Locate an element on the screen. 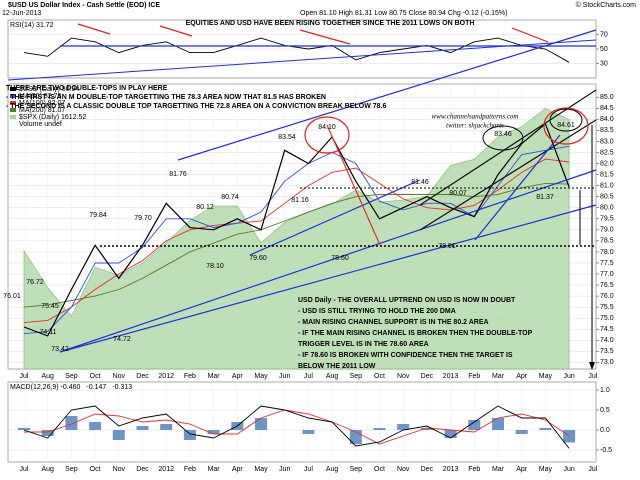 The width and height of the screenshot is (640, 480). legend-label: -0.147 is located at coordinates (96, 387).